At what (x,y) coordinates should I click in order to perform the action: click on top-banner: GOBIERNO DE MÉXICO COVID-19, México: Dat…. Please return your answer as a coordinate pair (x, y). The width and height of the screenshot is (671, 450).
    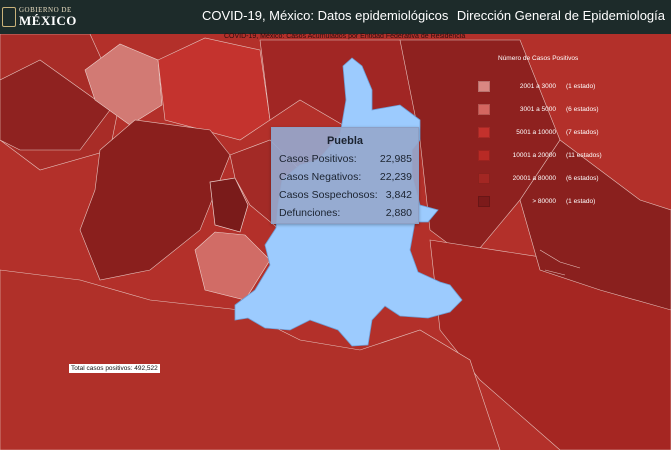
    Looking at the image, I should click on (335, 17).